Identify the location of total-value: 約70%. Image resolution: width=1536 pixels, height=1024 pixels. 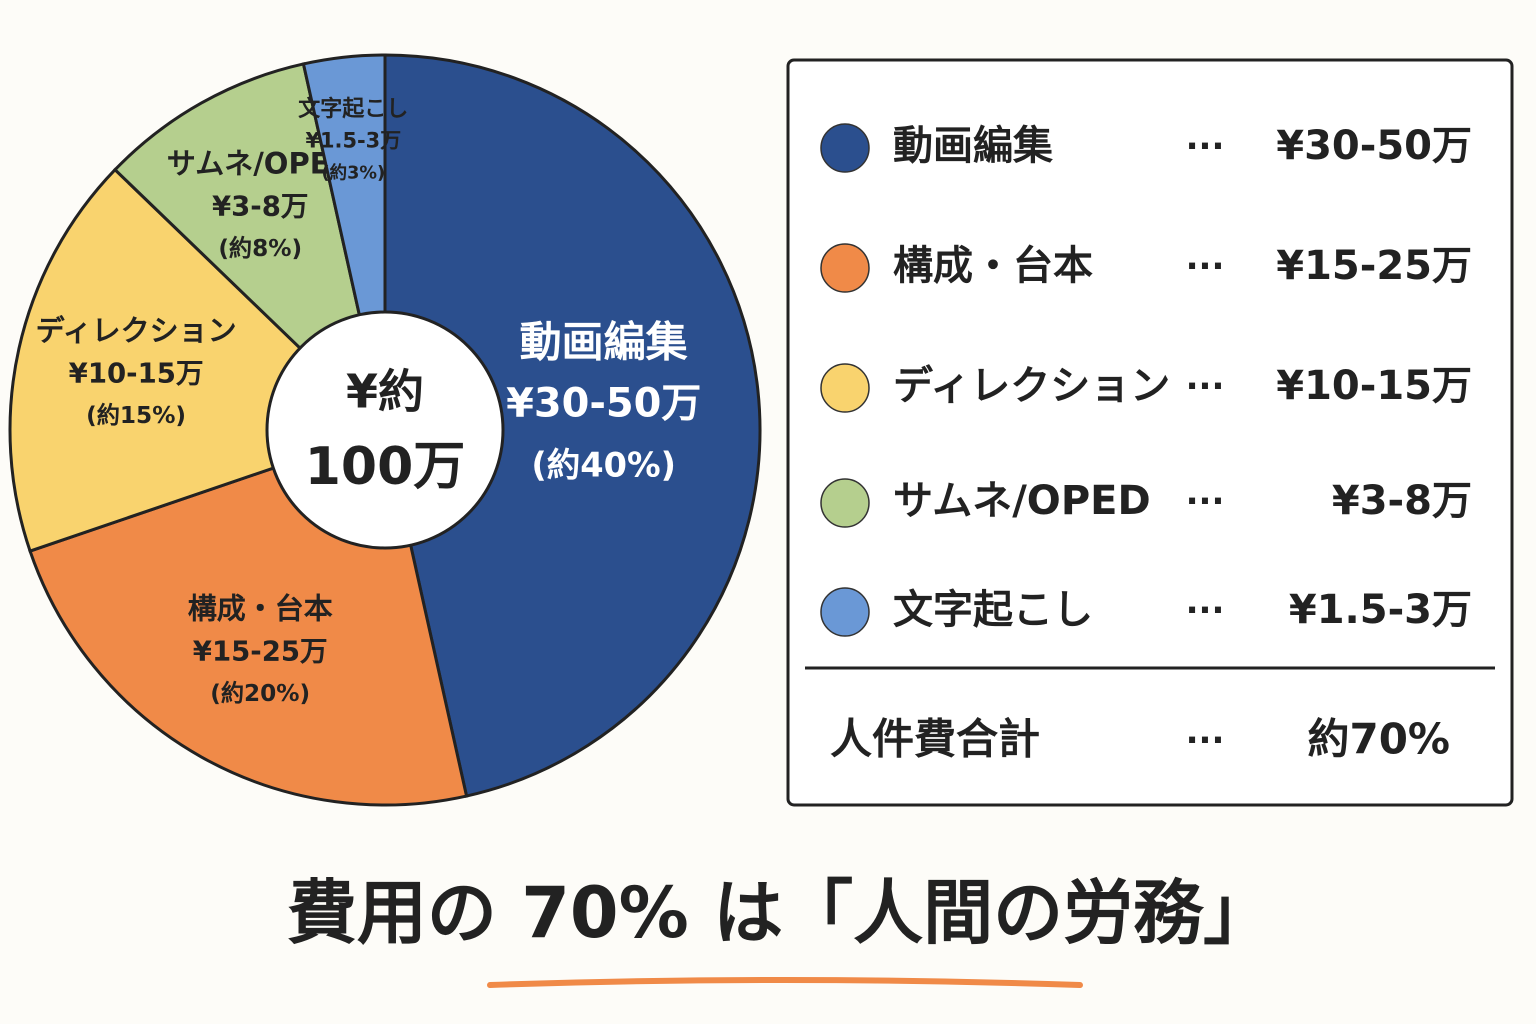
(1378, 739).